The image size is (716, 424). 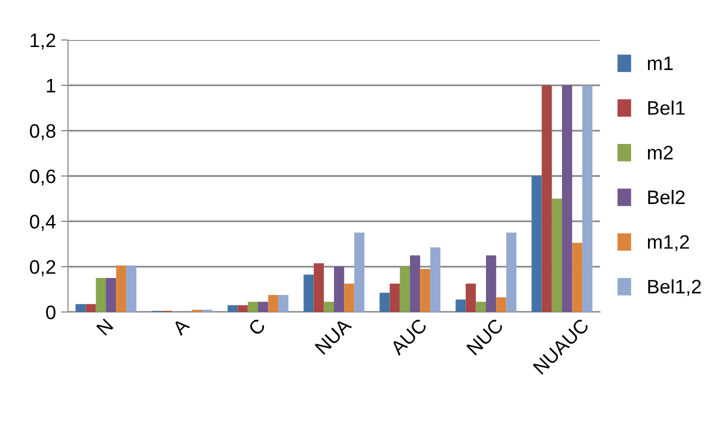 I want to click on x-tick-label: C, so click(x=257, y=327).